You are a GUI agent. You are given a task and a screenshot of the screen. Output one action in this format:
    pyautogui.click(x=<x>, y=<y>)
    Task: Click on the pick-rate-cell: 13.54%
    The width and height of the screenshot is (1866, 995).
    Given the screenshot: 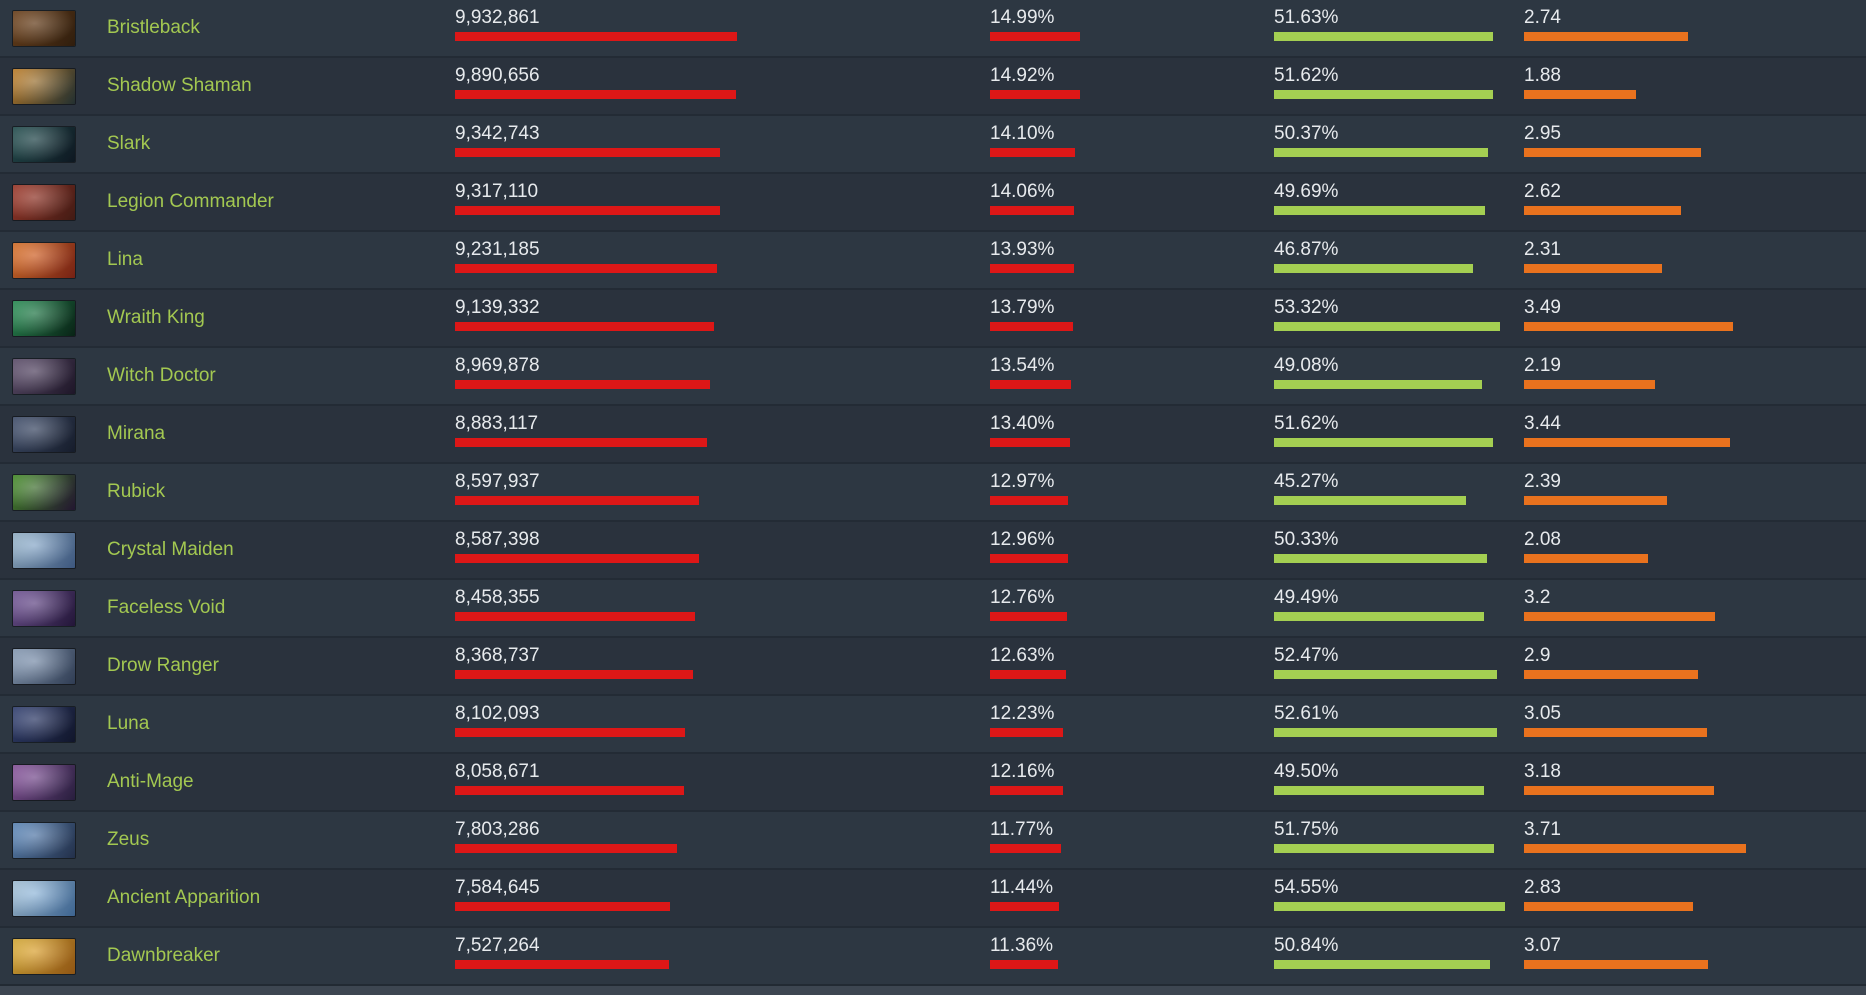 What is the action you would take?
    pyautogui.click(x=1132, y=376)
    